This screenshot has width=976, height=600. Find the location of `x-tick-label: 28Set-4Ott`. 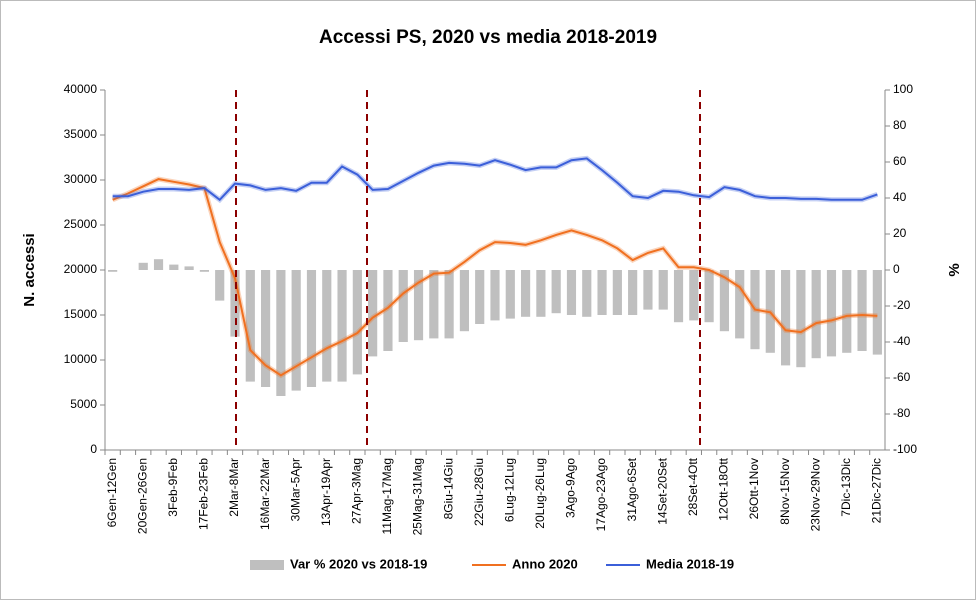

x-tick-label: 28Set-4Ott is located at coordinates (693, 486).